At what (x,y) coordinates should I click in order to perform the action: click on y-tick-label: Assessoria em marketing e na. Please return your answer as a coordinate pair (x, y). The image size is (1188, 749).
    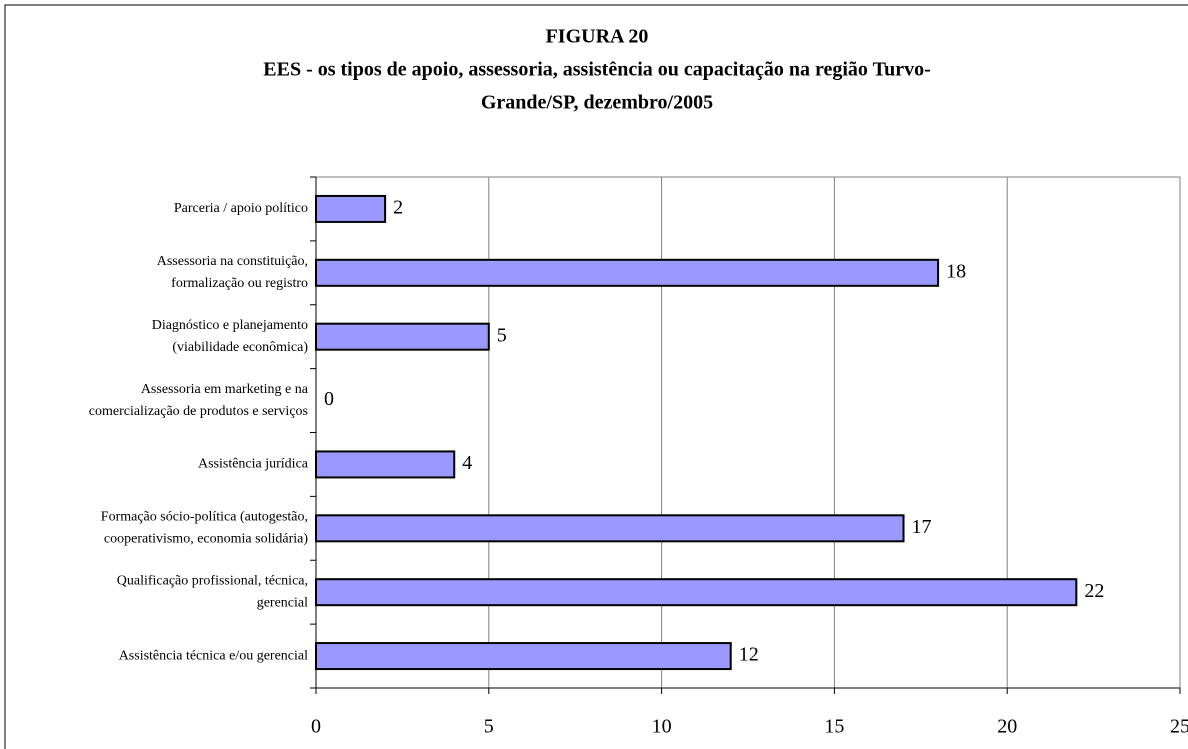
    Looking at the image, I should click on (225, 389).